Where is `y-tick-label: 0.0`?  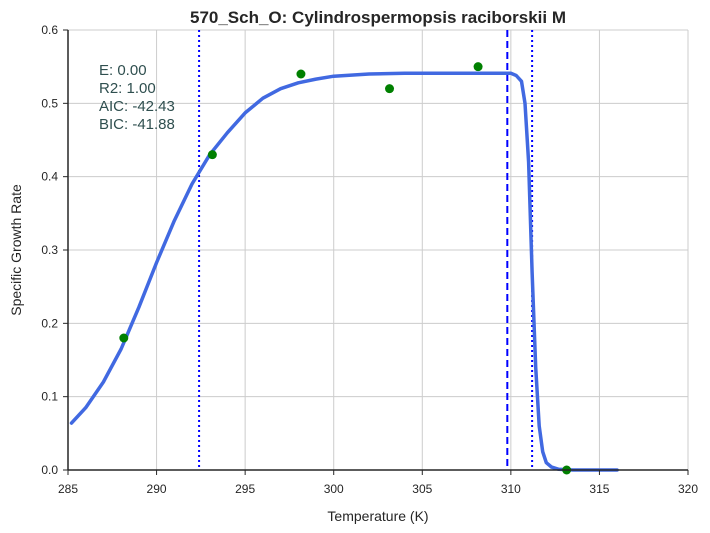 y-tick-label: 0.0 is located at coordinates (49, 470).